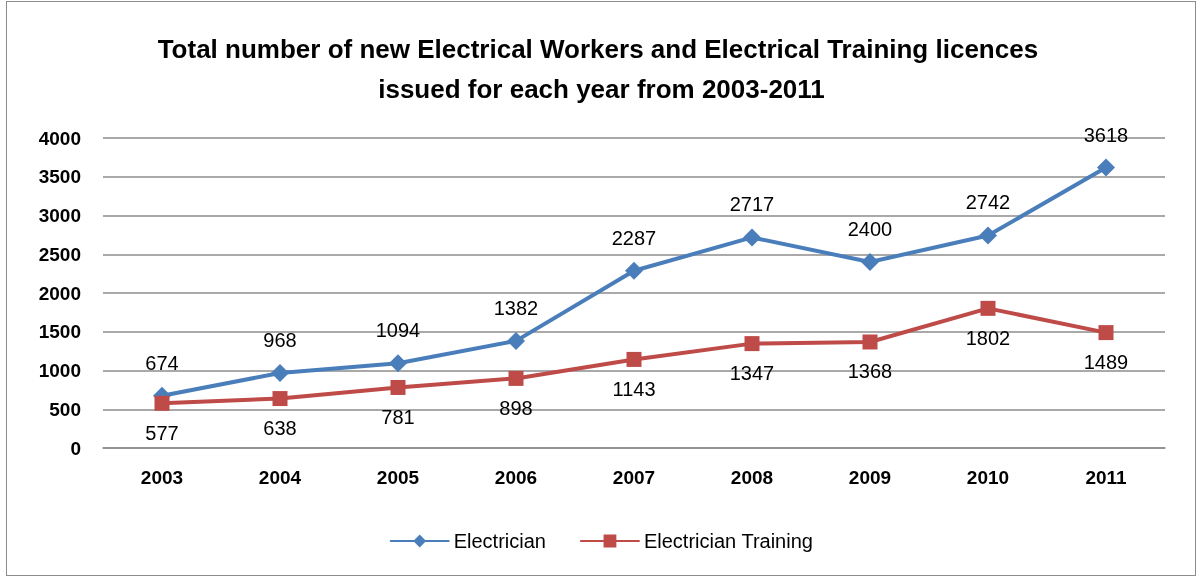 The image size is (1203, 580). Describe the element at coordinates (870, 371) in the screenshot. I see `data-label: 1368` at that location.